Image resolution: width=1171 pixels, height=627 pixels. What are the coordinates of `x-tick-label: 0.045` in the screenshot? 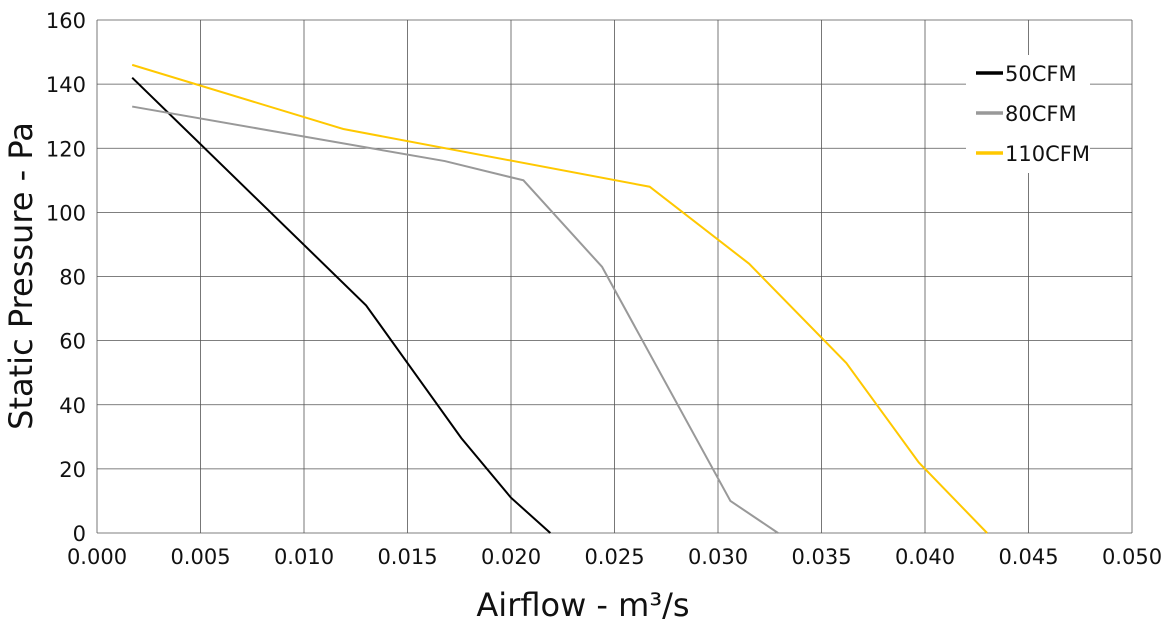 It's located at (1028, 557).